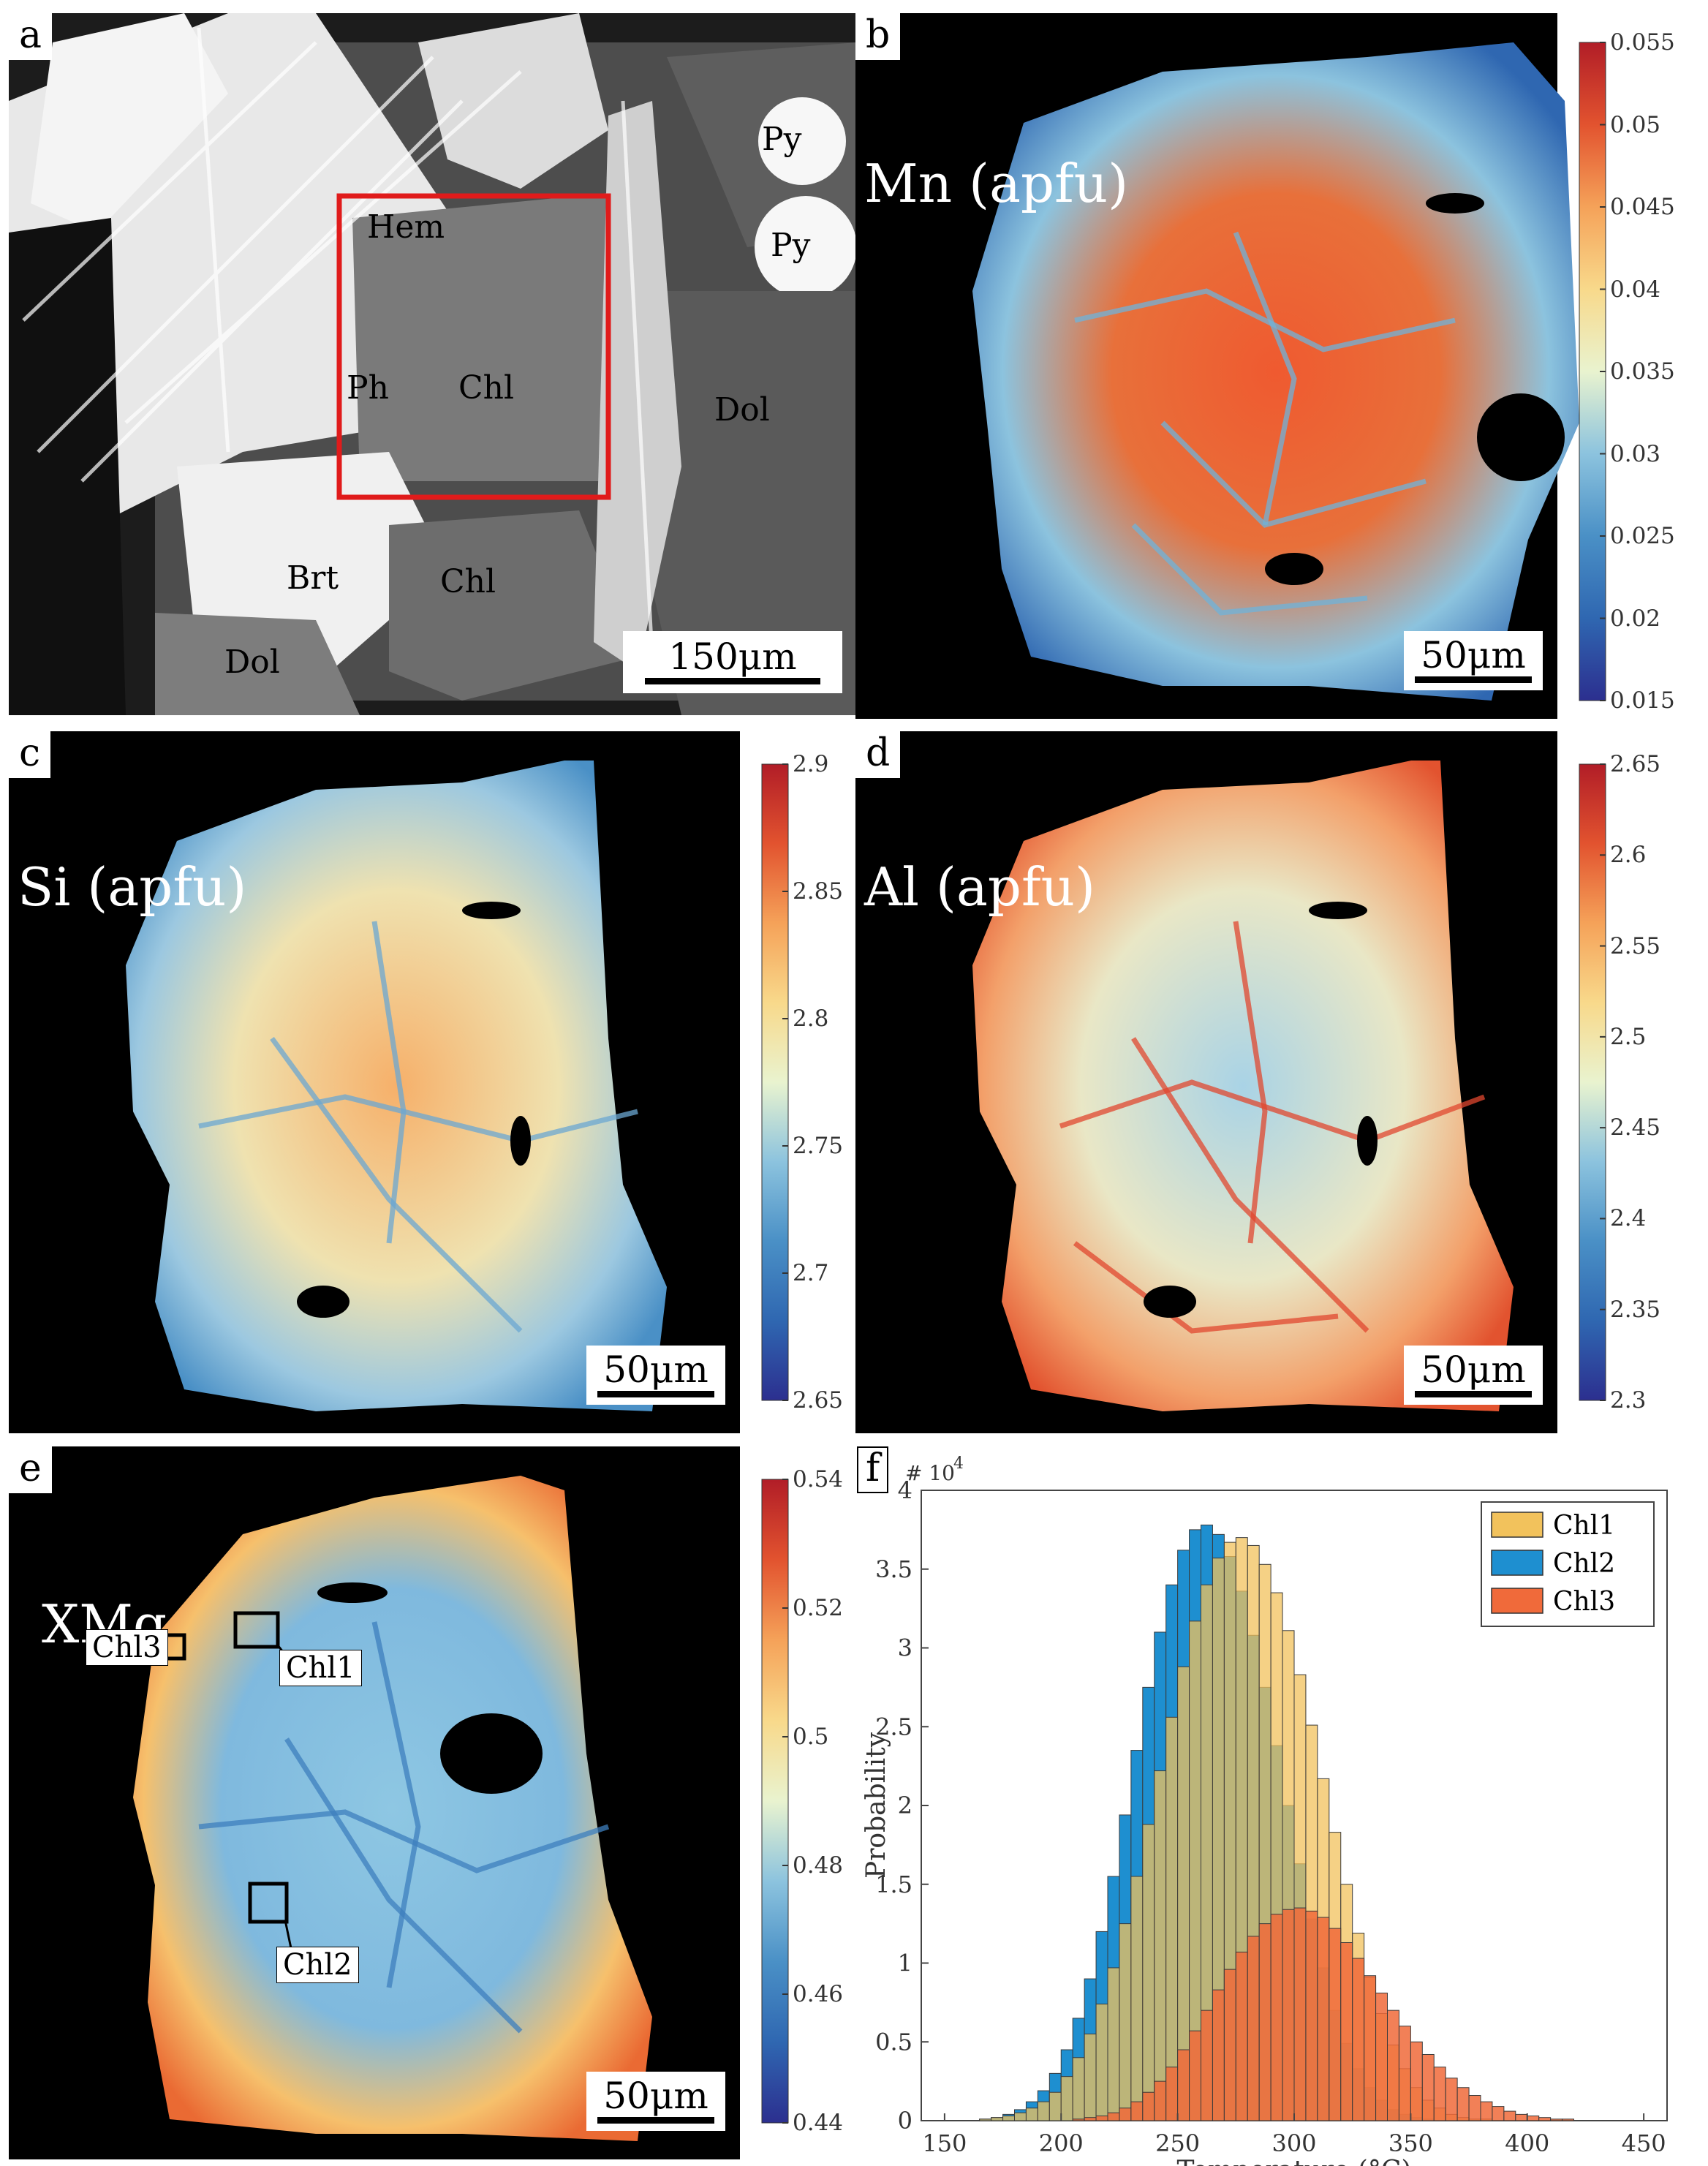  What do you see at coordinates (406, 227) in the screenshot?
I see `mineral-label-hem: Hem` at bounding box center [406, 227].